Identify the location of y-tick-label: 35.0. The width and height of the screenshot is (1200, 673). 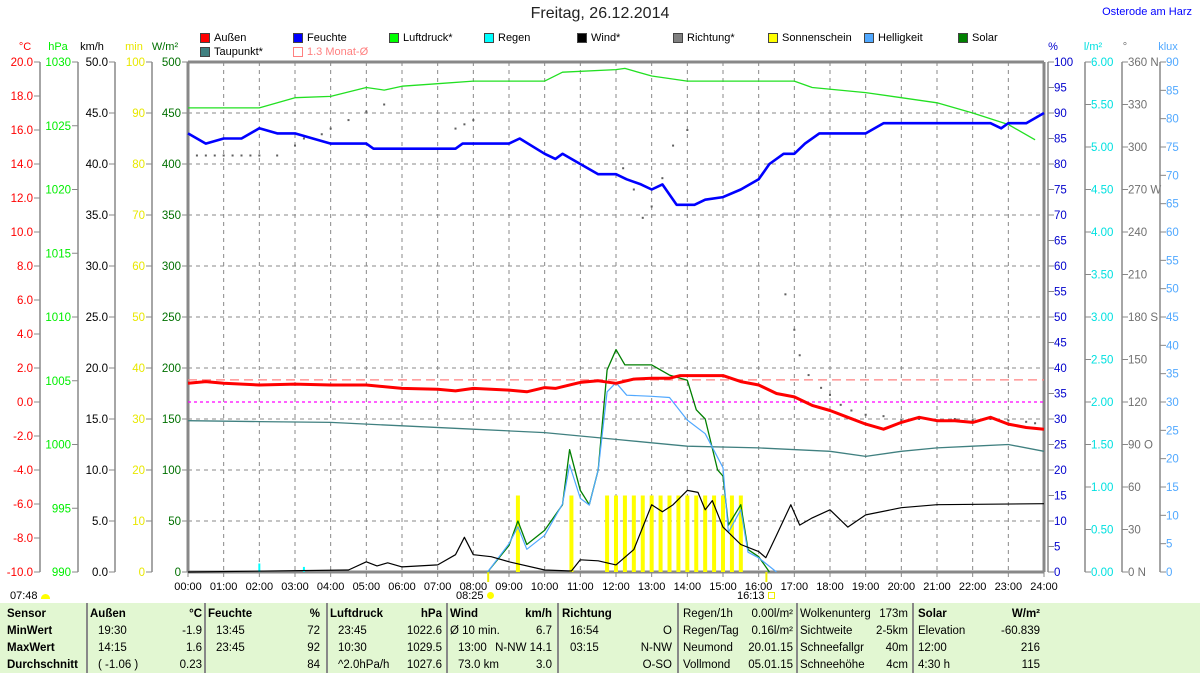
(97, 216).